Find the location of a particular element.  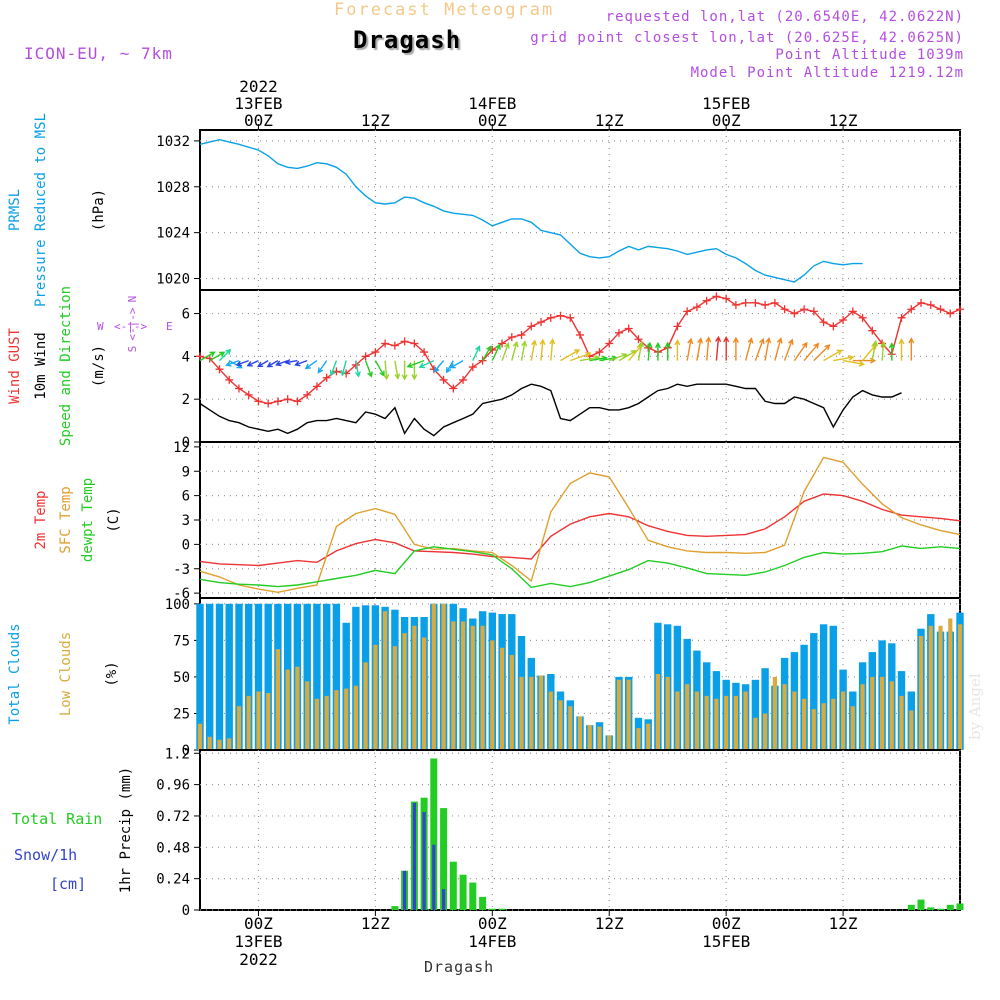

legend-snow-unit: [cm] is located at coordinates (68, 884).